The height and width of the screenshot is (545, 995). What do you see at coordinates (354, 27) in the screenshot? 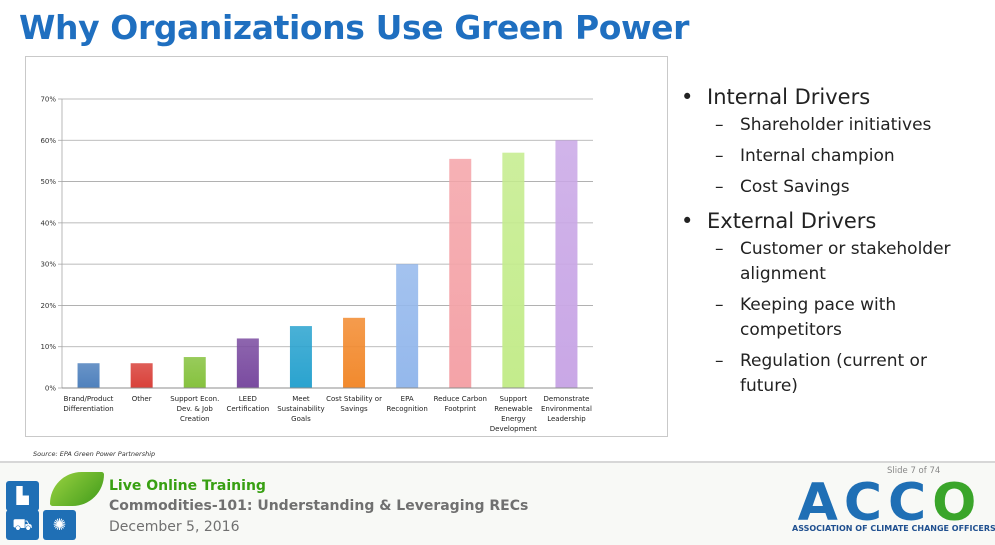
I see `slide-title: Why Organizations Use Green Power` at bounding box center [354, 27].